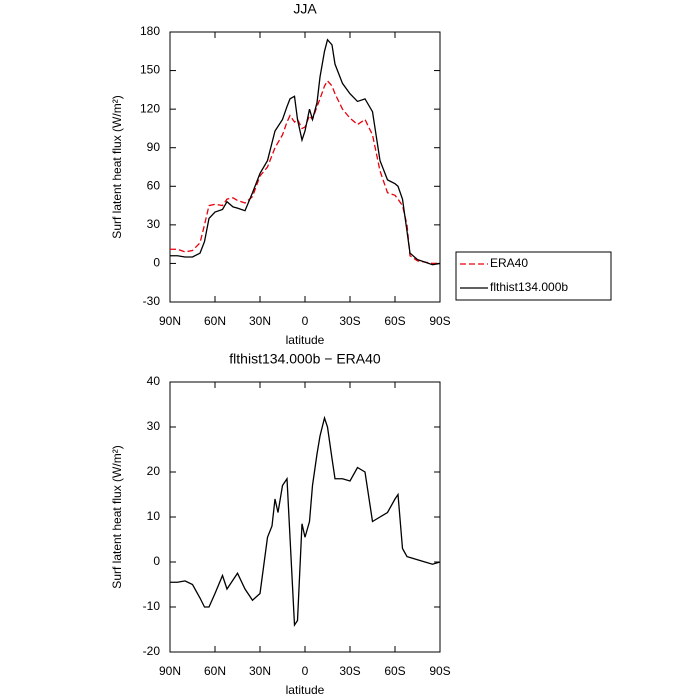 The image size is (700, 700). What do you see at coordinates (305, 9) in the screenshot?
I see `chart-title: JJA` at bounding box center [305, 9].